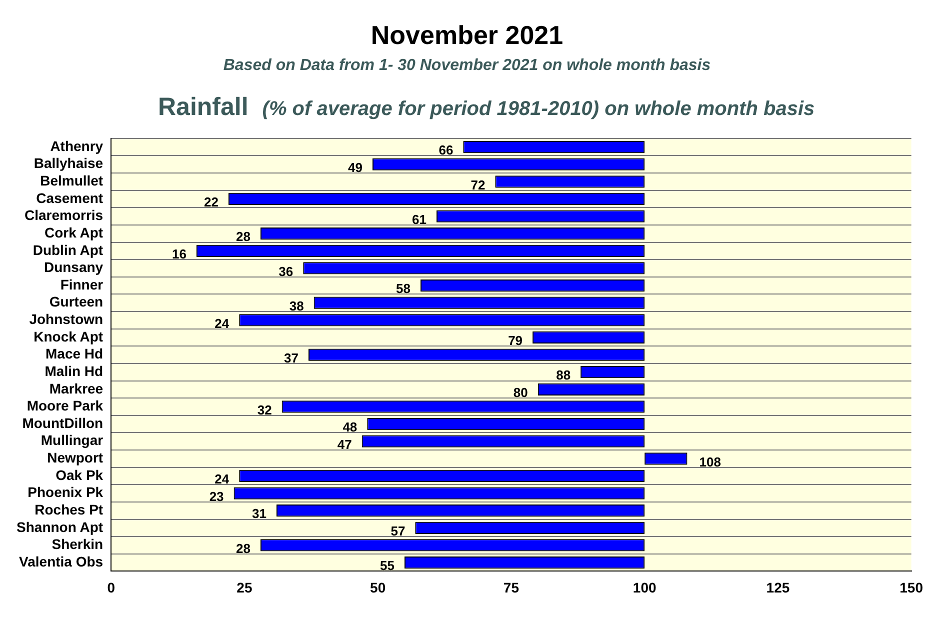  What do you see at coordinates (75, 354) in the screenshot?
I see `y-tick-label: Mace Hd` at bounding box center [75, 354].